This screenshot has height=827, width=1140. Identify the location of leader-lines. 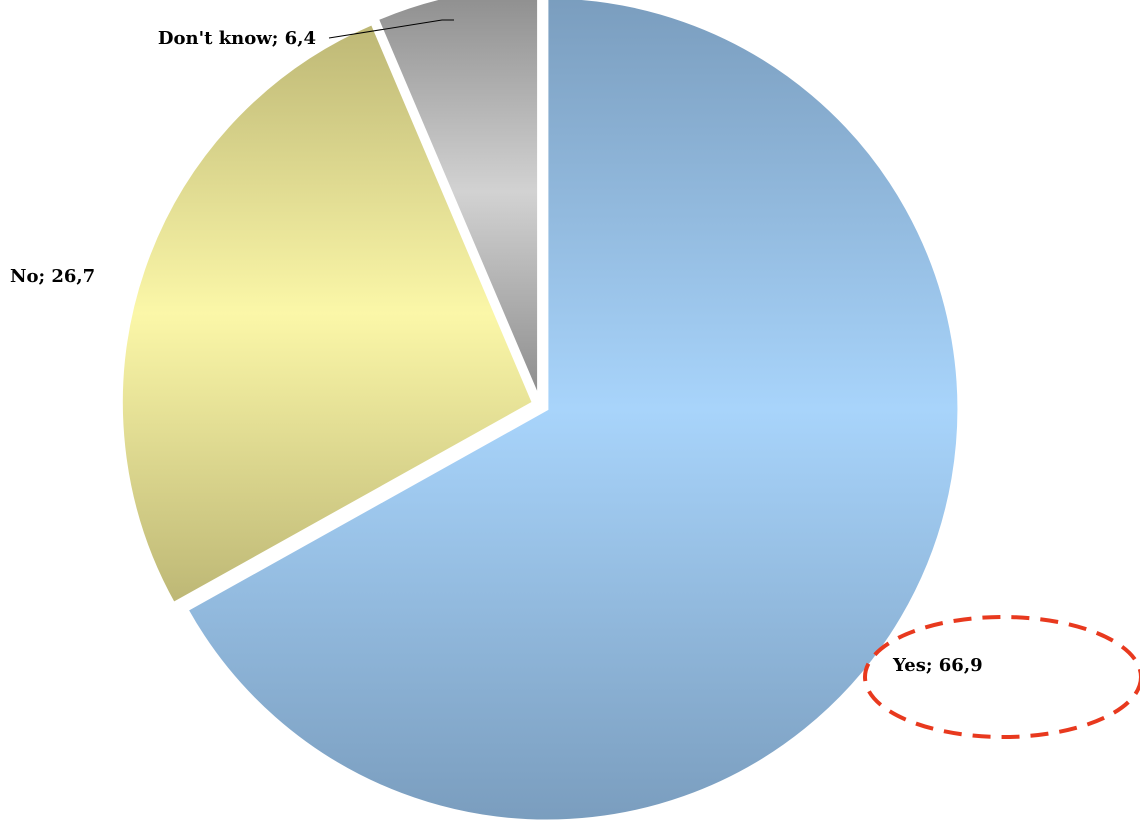
(391, 29).